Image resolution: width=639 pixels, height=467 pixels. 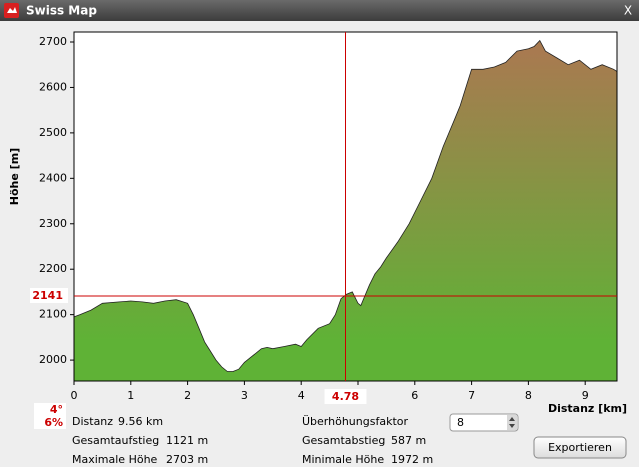 What do you see at coordinates (61, 11) in the screenshot?
I see `window-title: Swiss Map` at bounding box center [61, 11].